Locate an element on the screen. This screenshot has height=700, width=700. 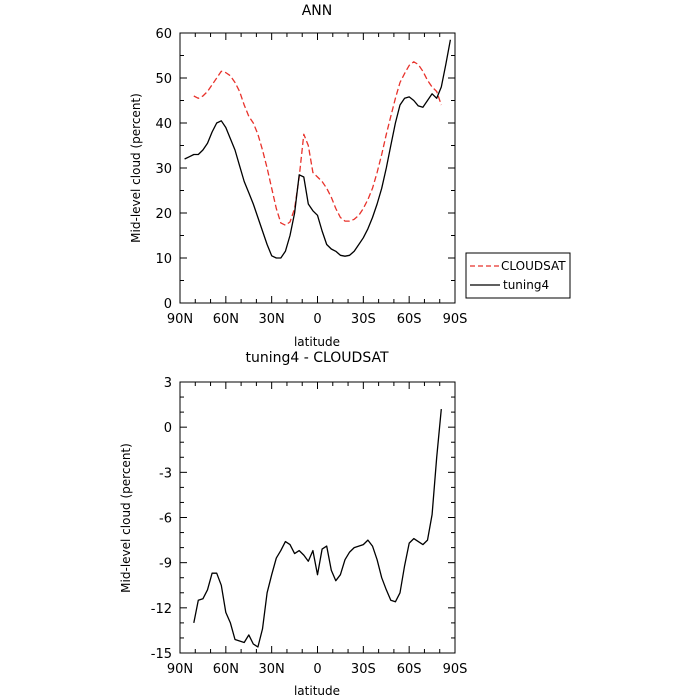
series-line-tuning4 is located at coordinates (318, 149).